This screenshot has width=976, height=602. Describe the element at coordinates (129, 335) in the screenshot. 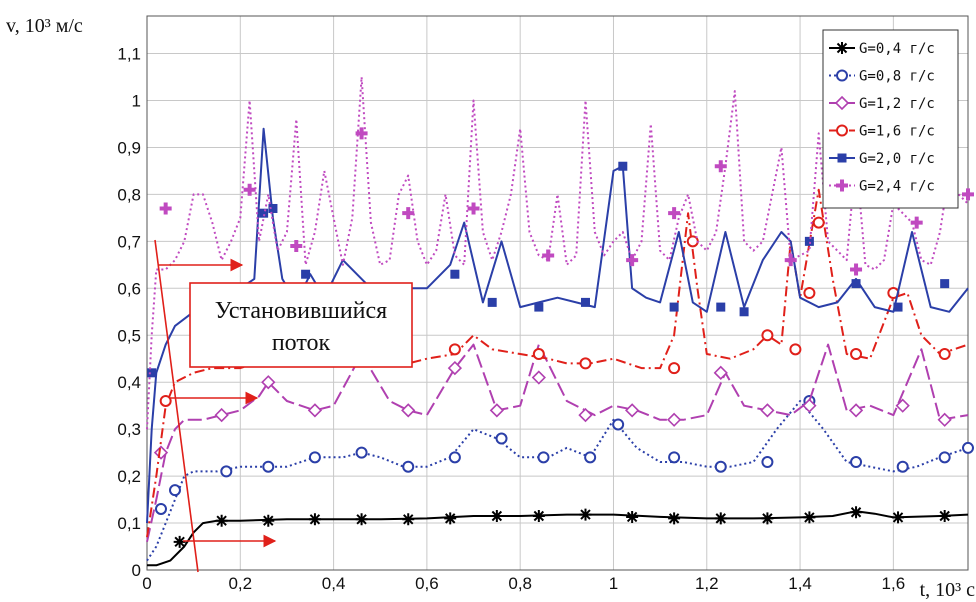

I see `y-tick-label: 0,5` at that location.